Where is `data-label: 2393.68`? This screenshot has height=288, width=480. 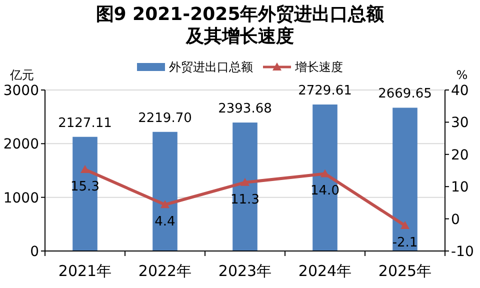
data-label: 2393.68 is located at coordinates (245, 109).